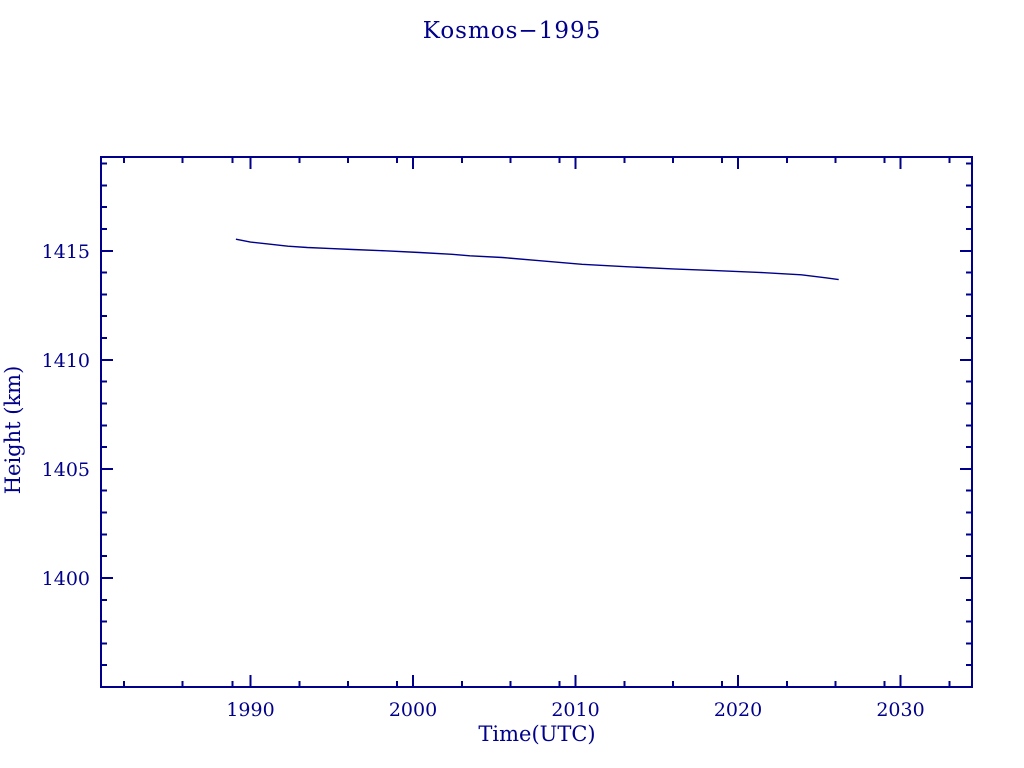 The width and height of the screenshot is (1024, 768). What do you see at coordinates (536, 734) in the screenshot?
I see `x-axis-label: Time(UTC)` at bounding box center [536, 734].